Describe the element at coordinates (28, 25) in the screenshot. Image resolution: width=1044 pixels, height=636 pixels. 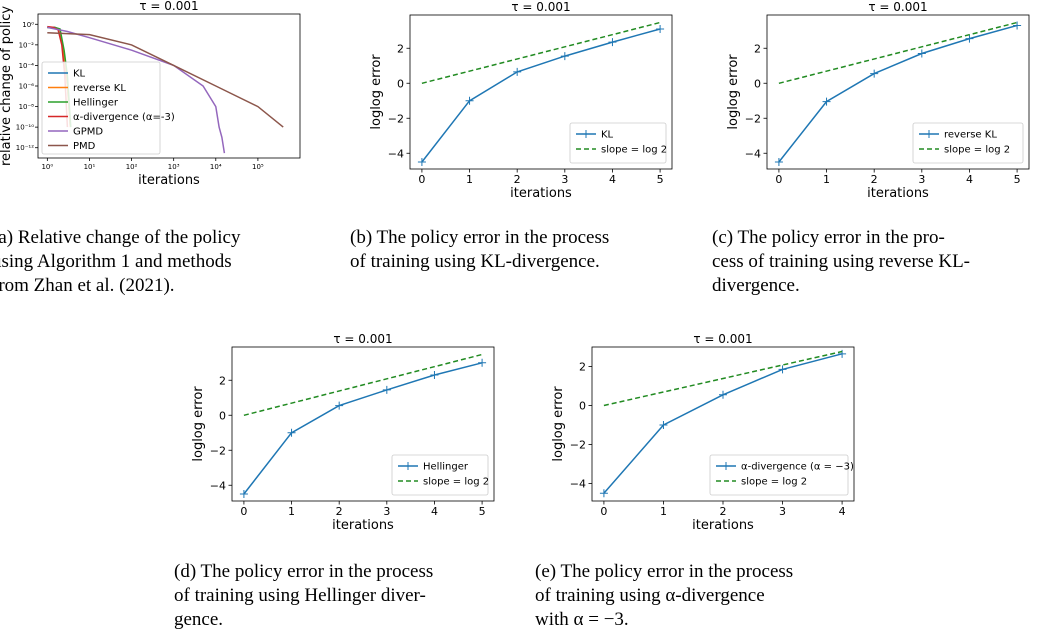
I see `y-tick-label: 10⁰` at that location.